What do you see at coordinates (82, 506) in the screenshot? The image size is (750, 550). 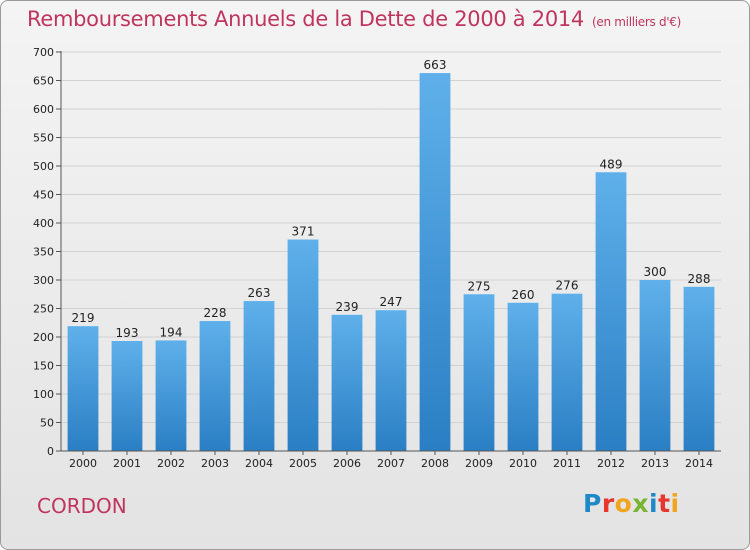 I see `commune-name: CORDON` at bounding box center [82, 506].